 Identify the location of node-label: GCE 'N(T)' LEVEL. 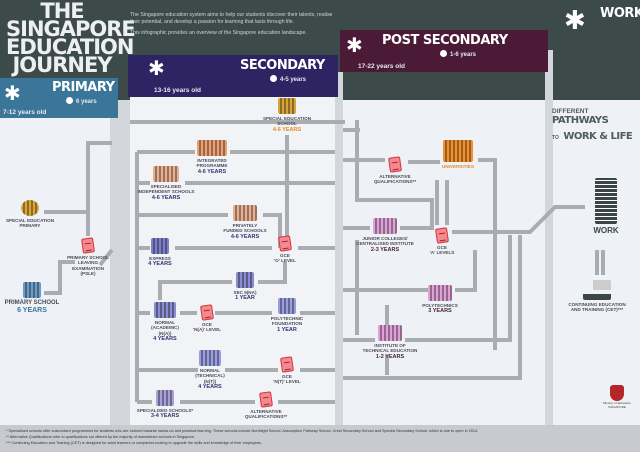
(287, 379).